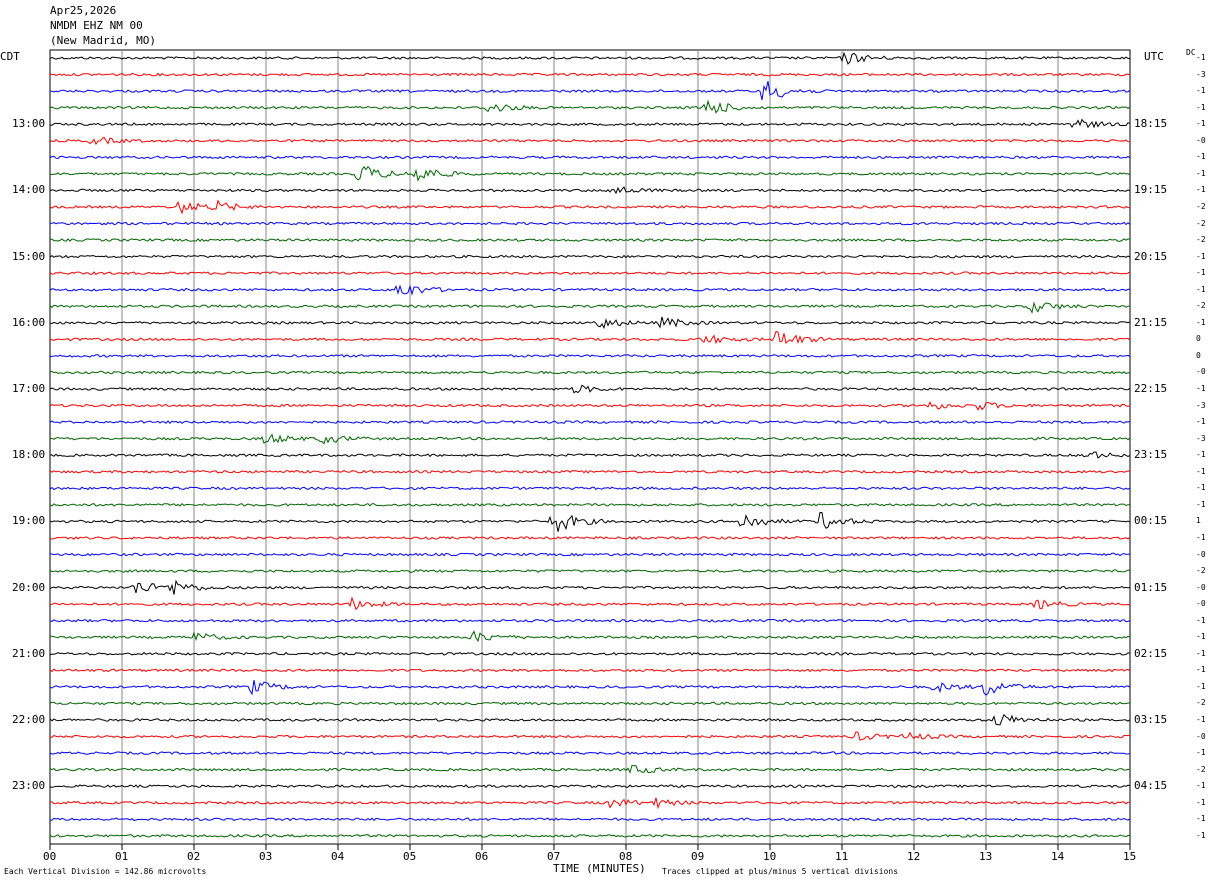 This screenshot has width=1210, height=886. What do you see at coordinates (1151, 190) in the screenshot?
I see `utc-time-label: 19:15` at bounding box center [1151, 190].